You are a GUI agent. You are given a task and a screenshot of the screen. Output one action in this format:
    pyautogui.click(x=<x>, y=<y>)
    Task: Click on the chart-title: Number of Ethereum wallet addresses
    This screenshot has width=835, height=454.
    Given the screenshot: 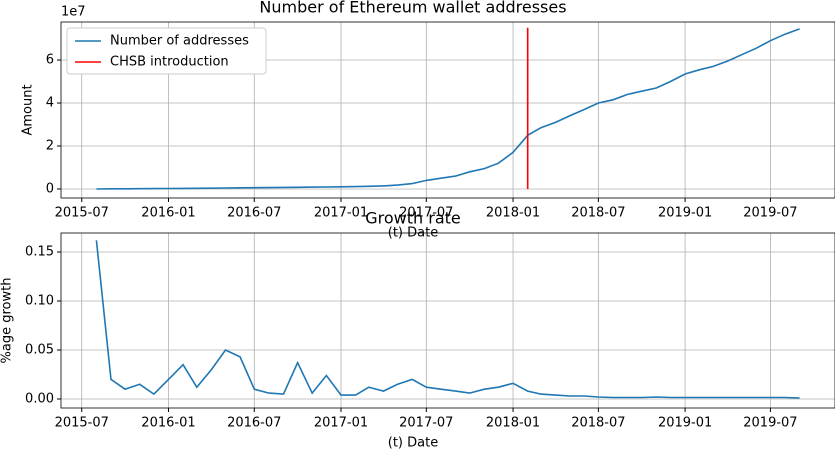 What is the action you would take?
    pyautogui.click(x=412, y=8)
    